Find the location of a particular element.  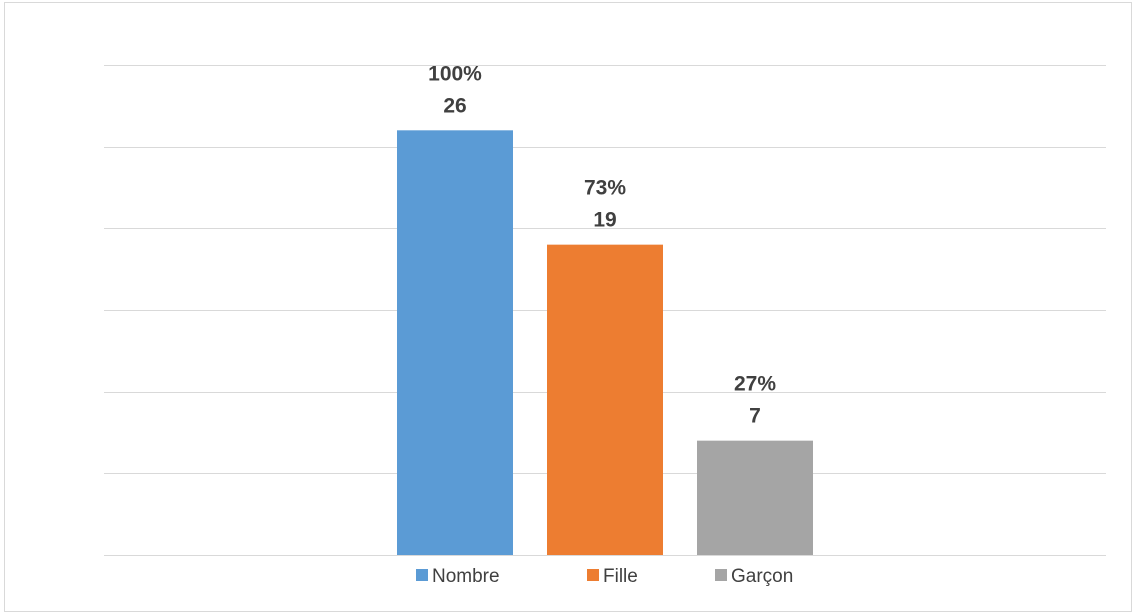

data-label-percent: 27% is located at coordinates (755, 384).